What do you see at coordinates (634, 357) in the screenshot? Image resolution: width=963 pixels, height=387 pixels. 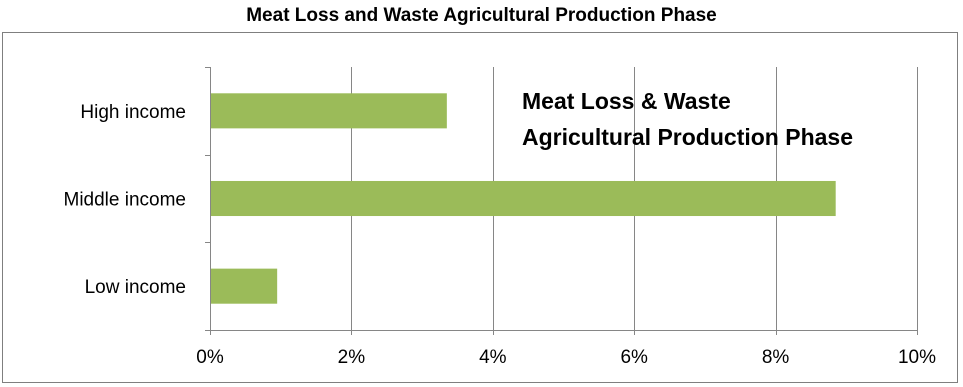 I see `x-tick-label: 6%` at bounding box center [634, 357].